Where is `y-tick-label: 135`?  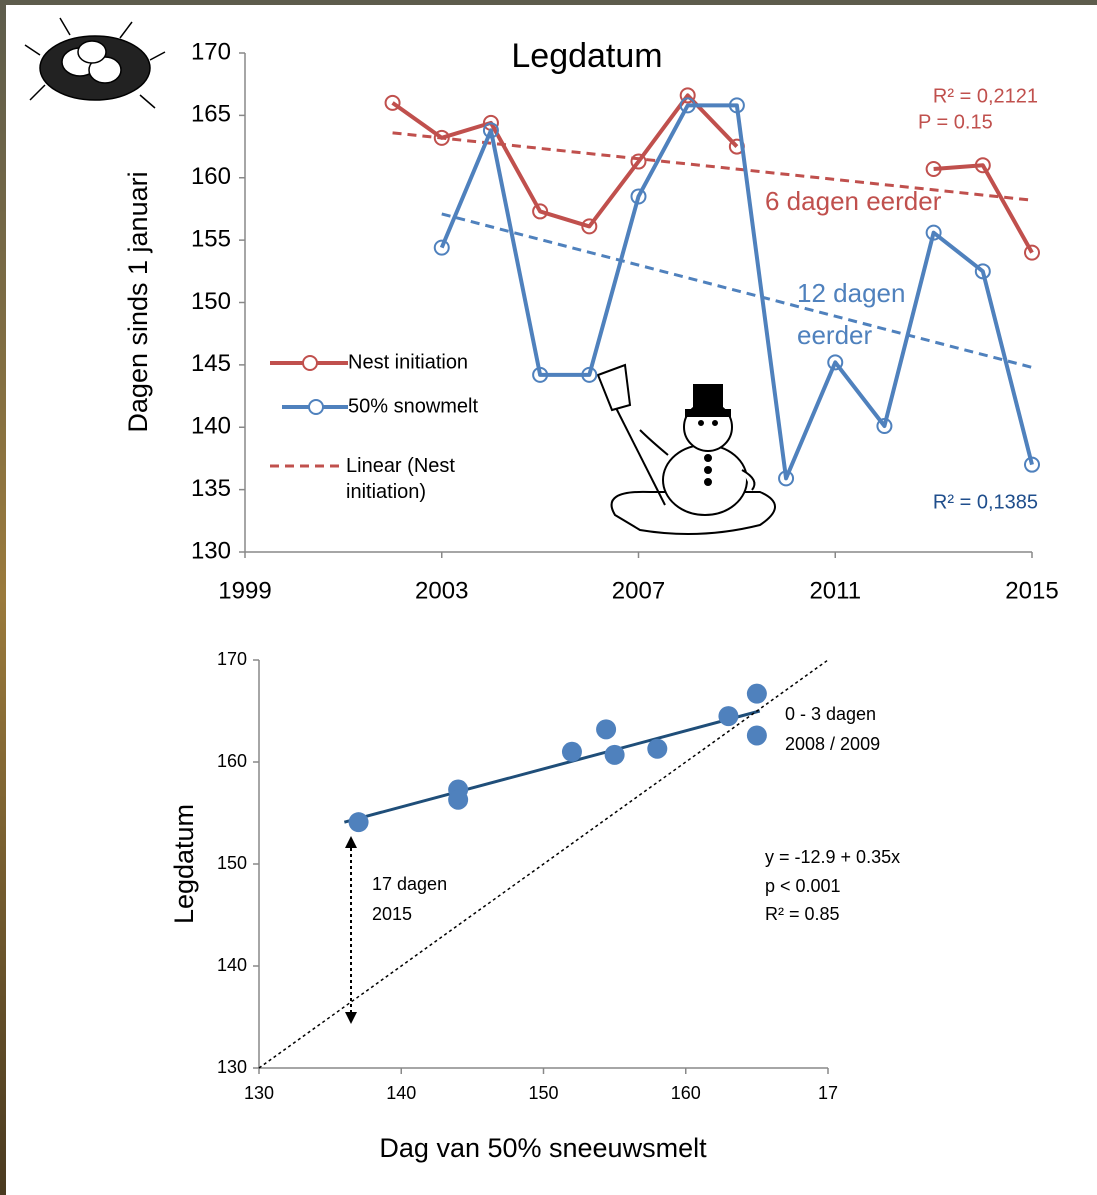
y-tick-label: 135 is located at coordinates (211, 488).